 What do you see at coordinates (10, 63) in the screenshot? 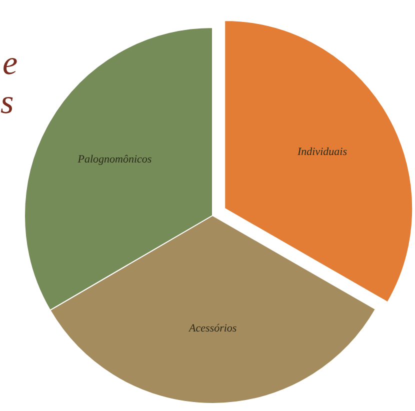
I see `text: e` at bounding box center [10, 63].